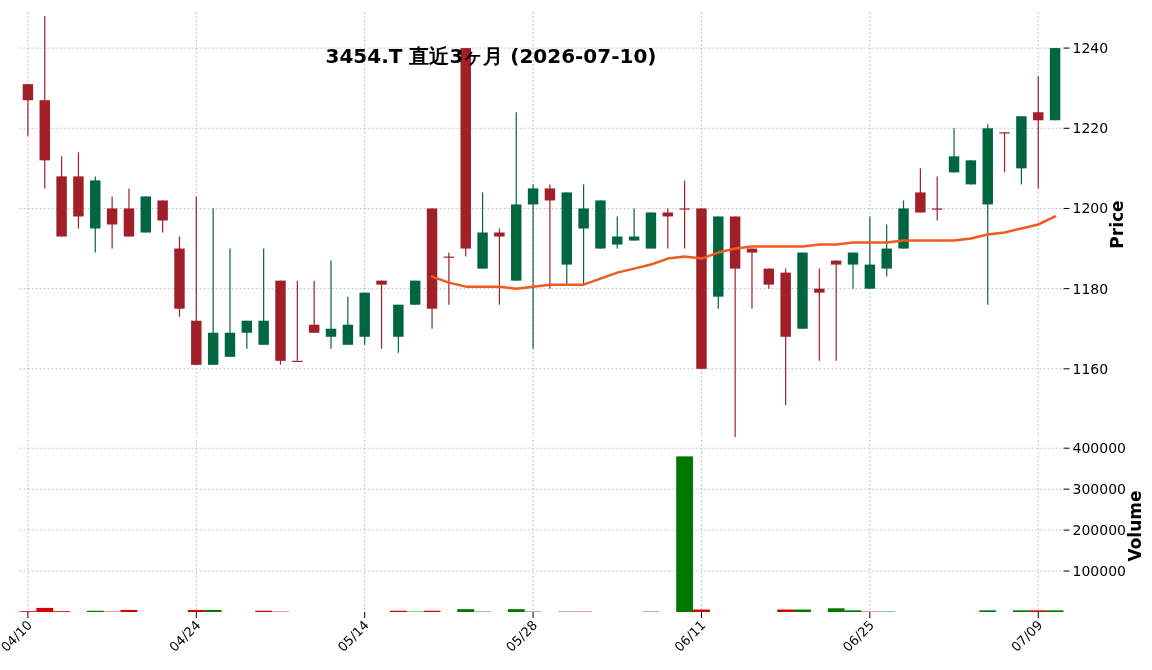 The width and height of the screenshot is (1152, 670). Describe the element at coordinates (1099, 571) in the screenshot. I see `y-tick-label: 100000` at that location.